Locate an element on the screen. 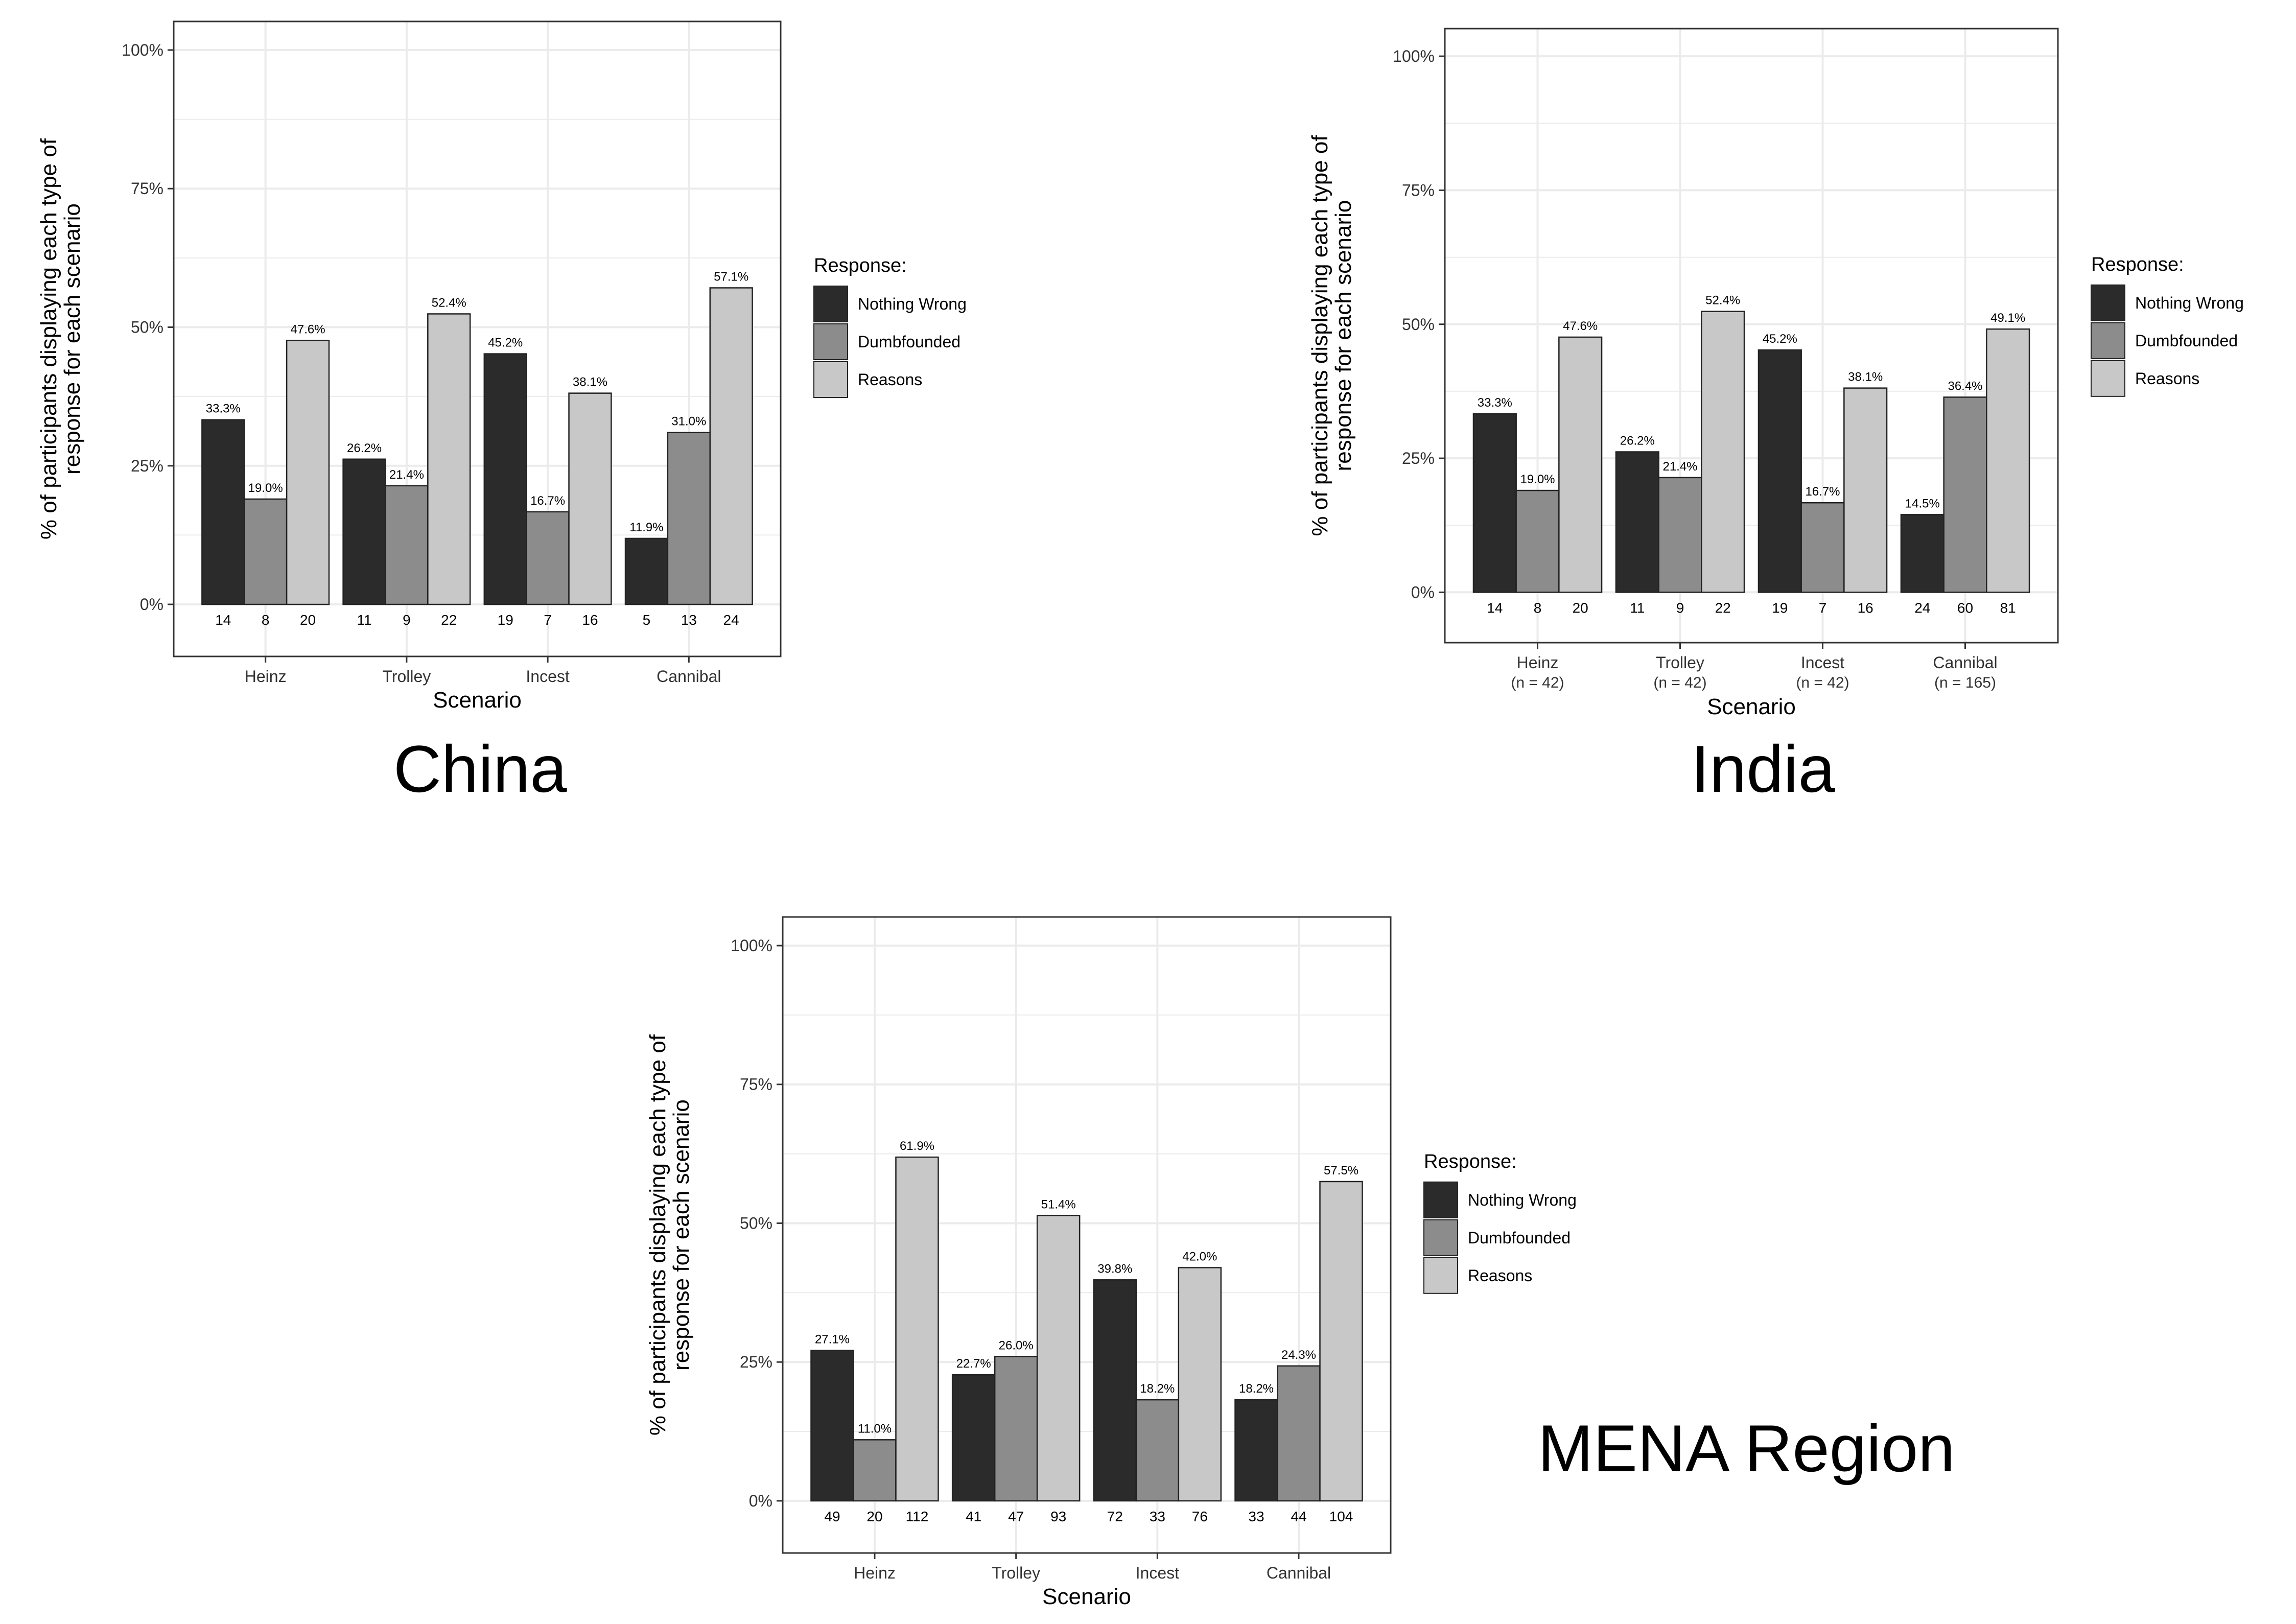 This screenshot has width=2296, height=1624. region-title-mena: MENA Region is located at coordinates (1746, 1448).